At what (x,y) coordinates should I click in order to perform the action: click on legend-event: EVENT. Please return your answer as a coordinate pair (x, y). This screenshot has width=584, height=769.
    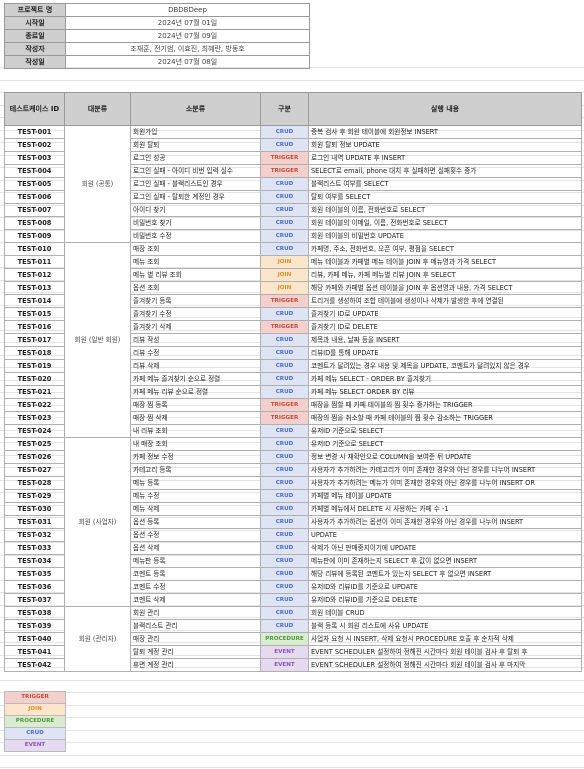
    Looking at the image, I should click on (35, 745).